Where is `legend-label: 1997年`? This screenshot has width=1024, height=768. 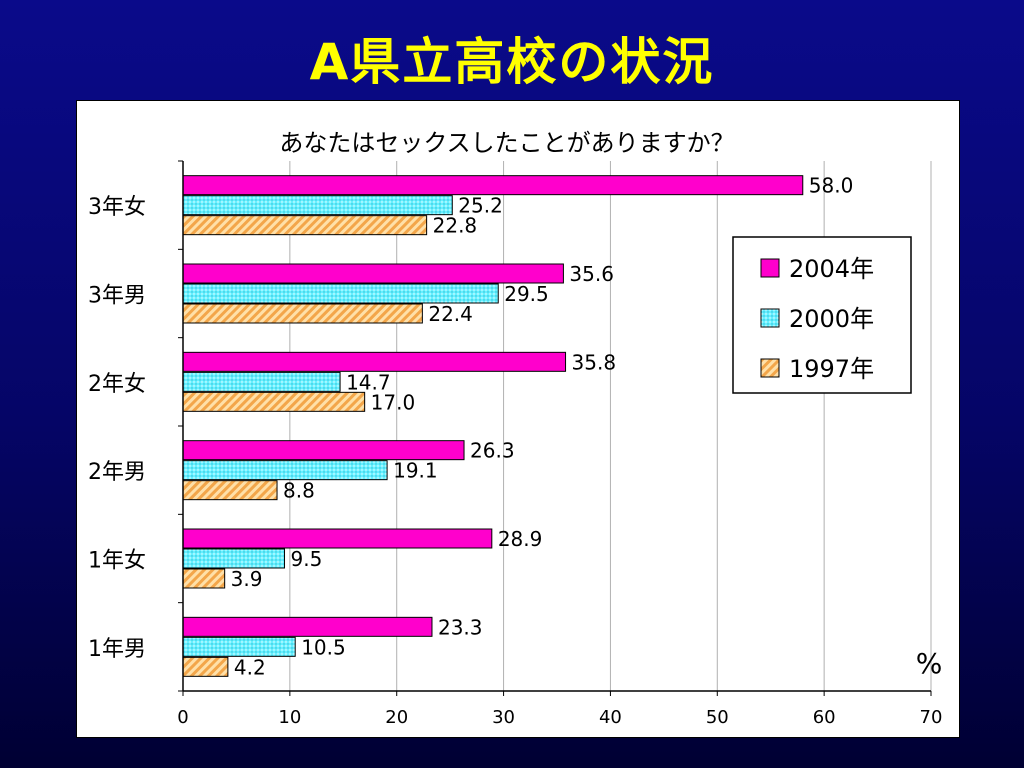
legend-label: 1997年 is located at coordinates (831, 369).